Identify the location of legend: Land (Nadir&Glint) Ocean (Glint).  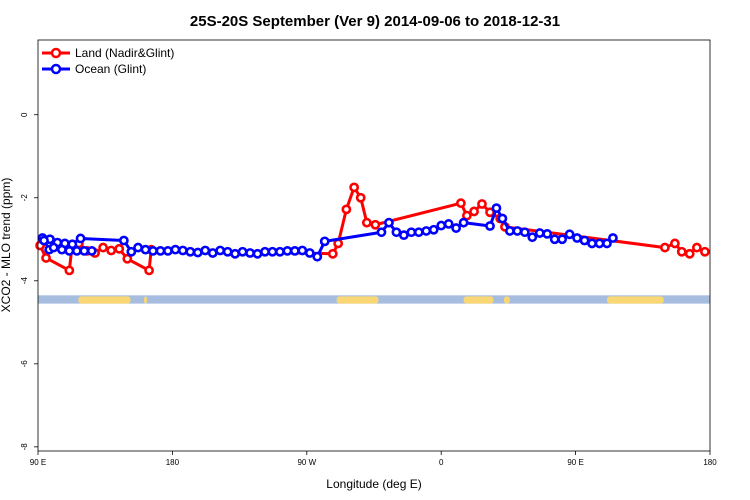
(108, 61).